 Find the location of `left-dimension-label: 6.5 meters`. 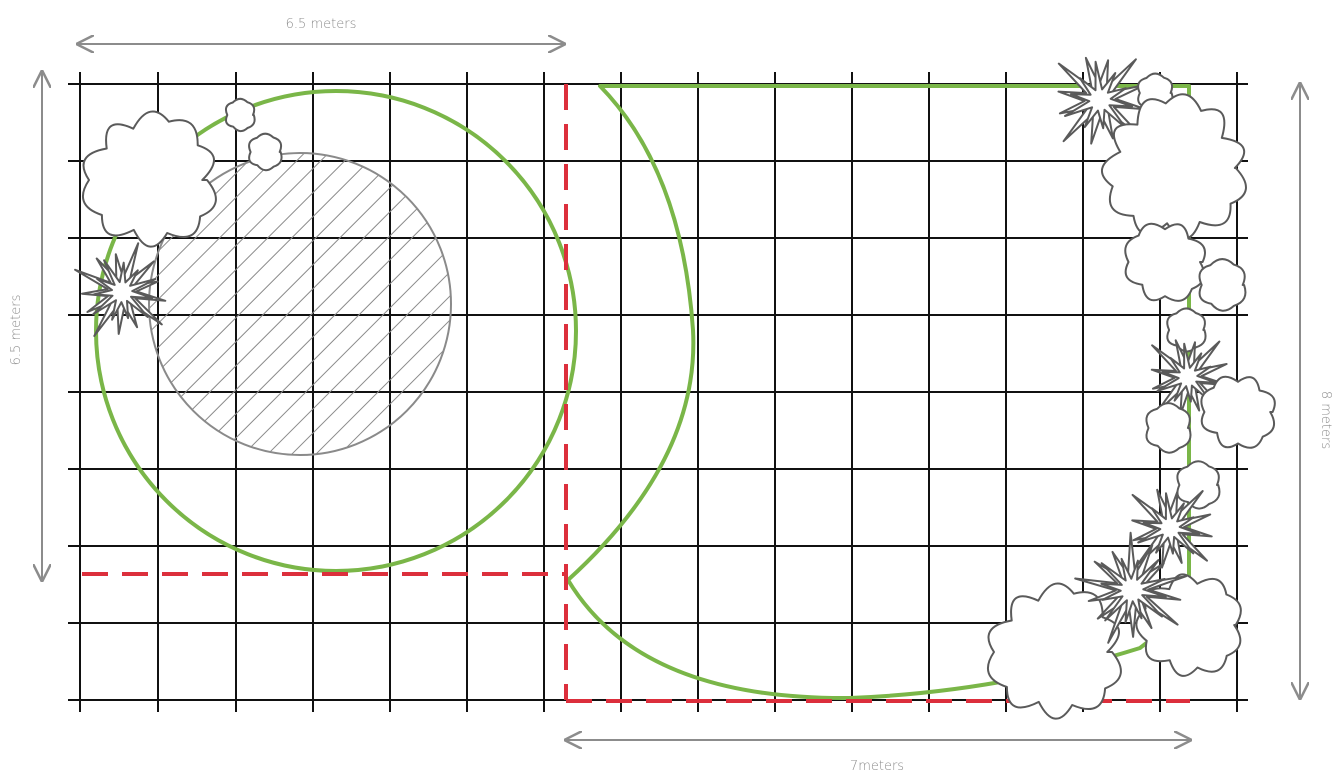

left-dimension-label: 6.5 meters is located at coordinates (16, 330).